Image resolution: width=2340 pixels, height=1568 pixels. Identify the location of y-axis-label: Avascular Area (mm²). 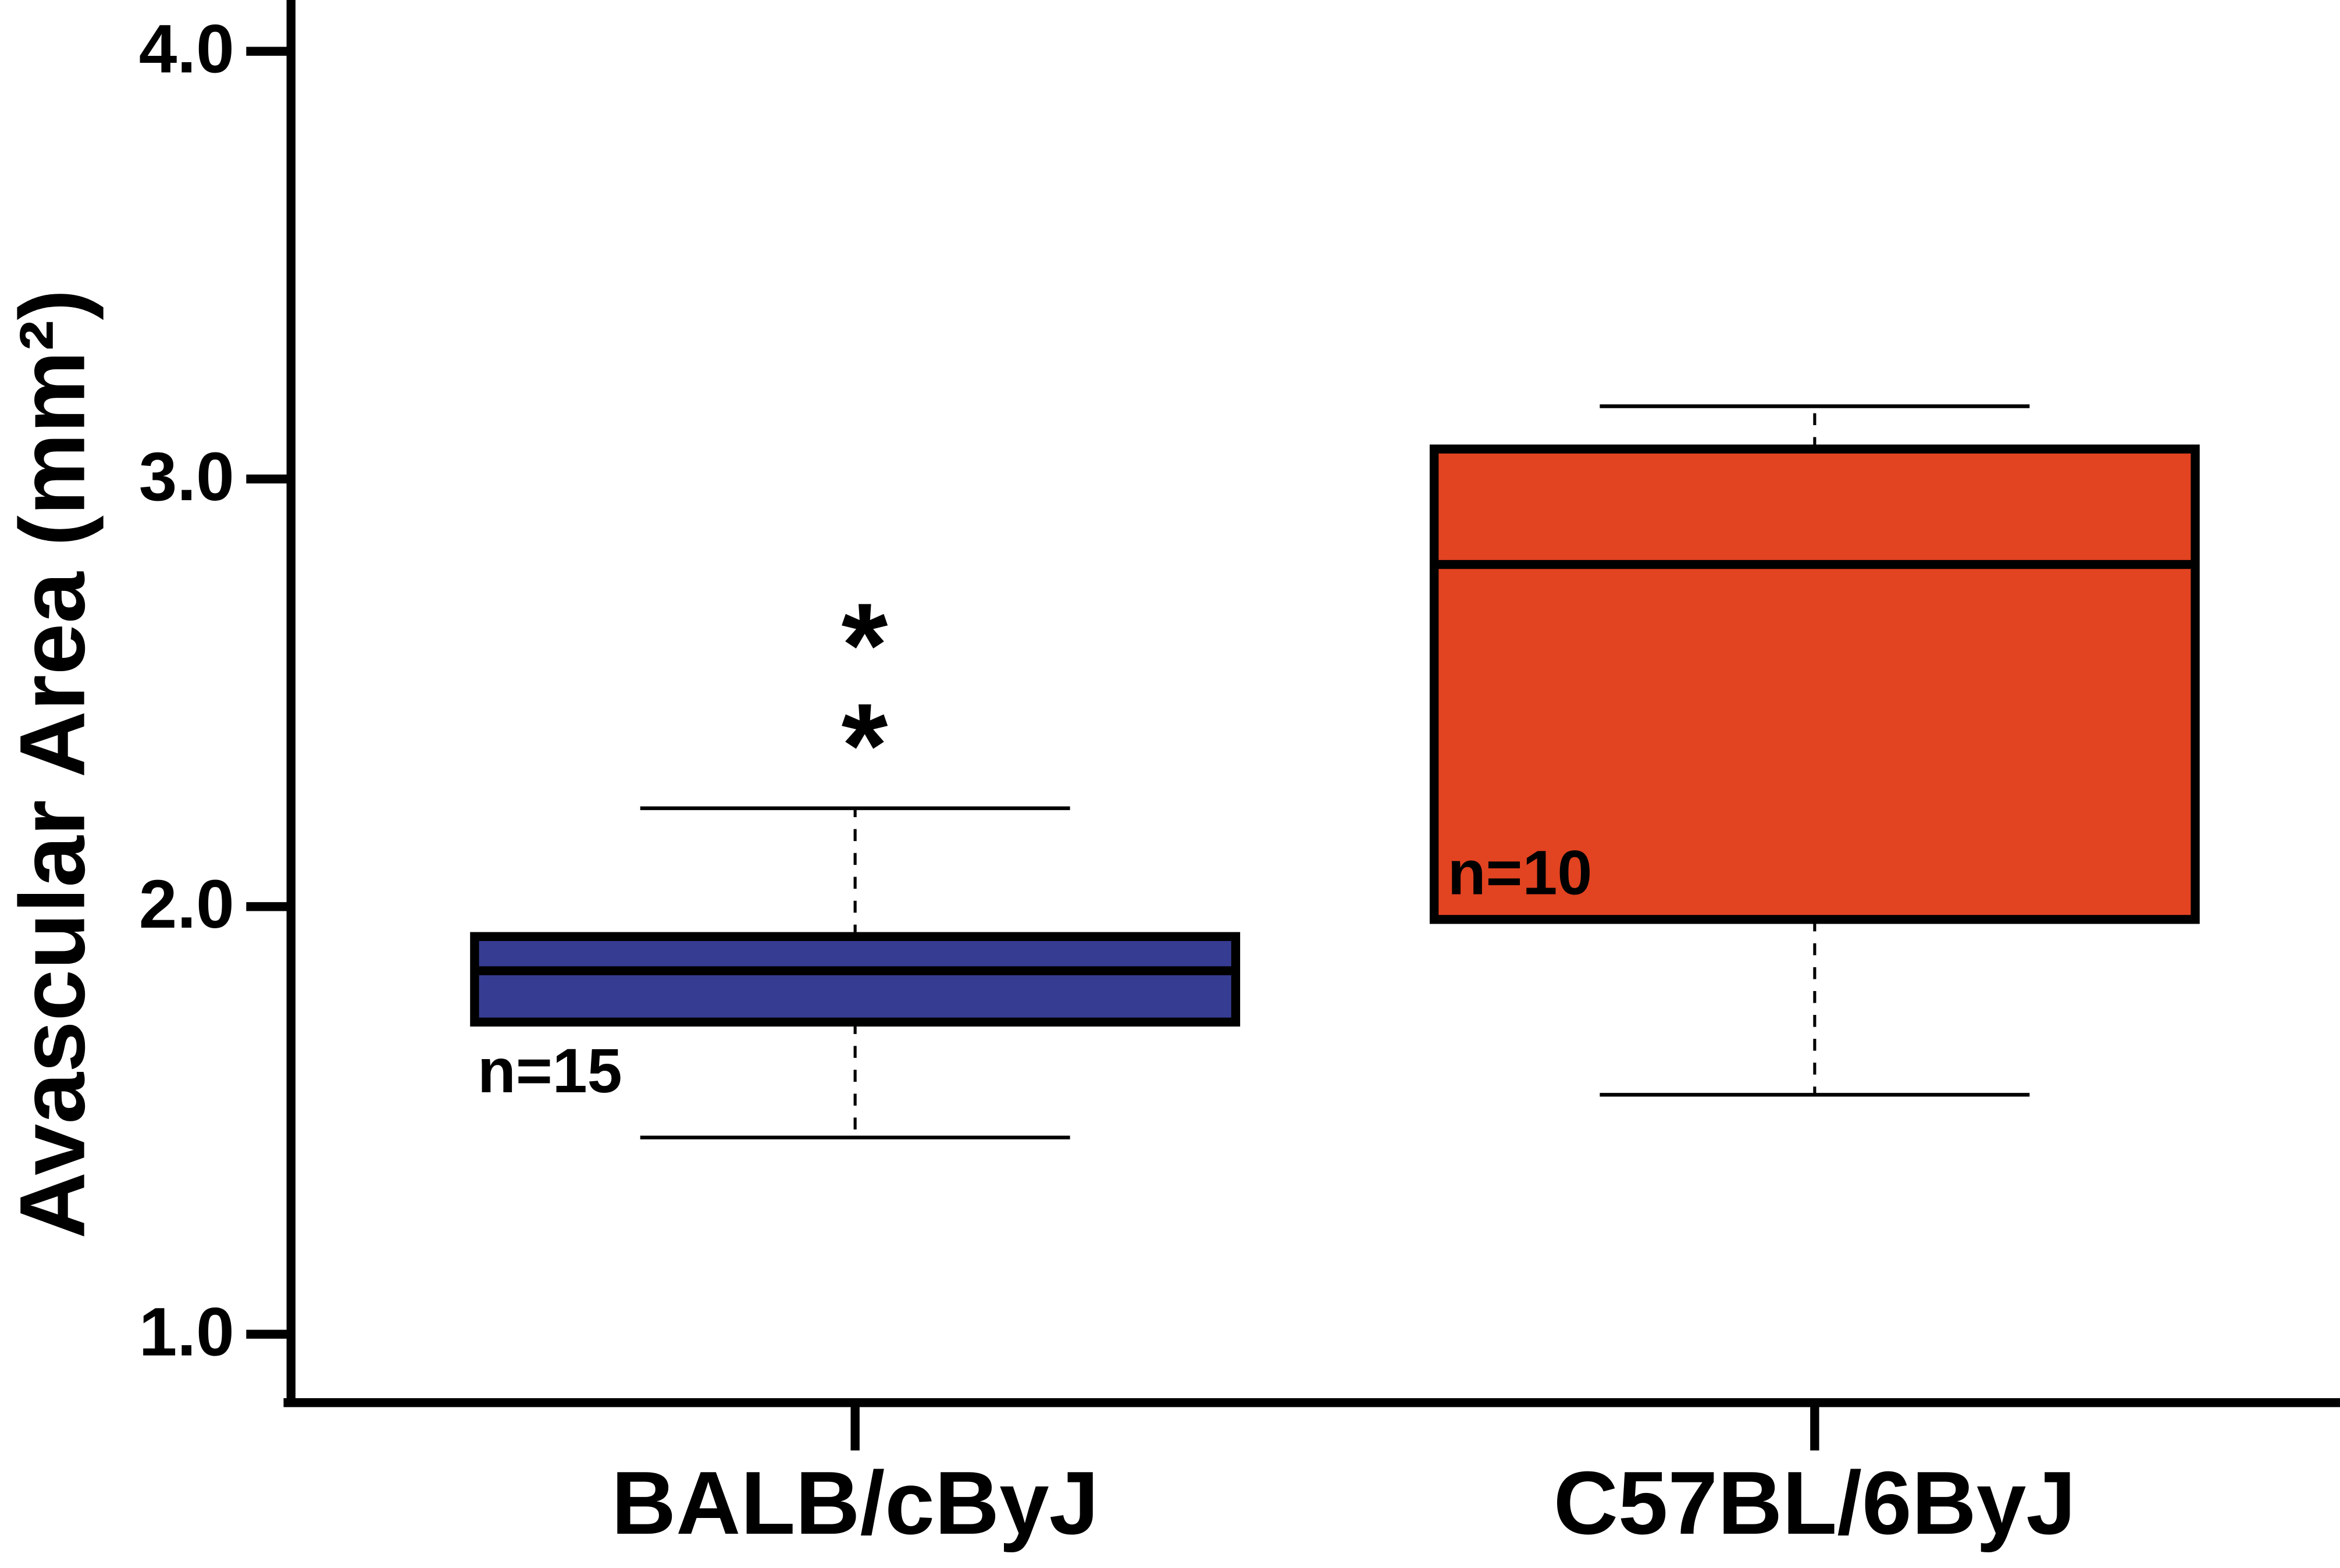
(52, 764).